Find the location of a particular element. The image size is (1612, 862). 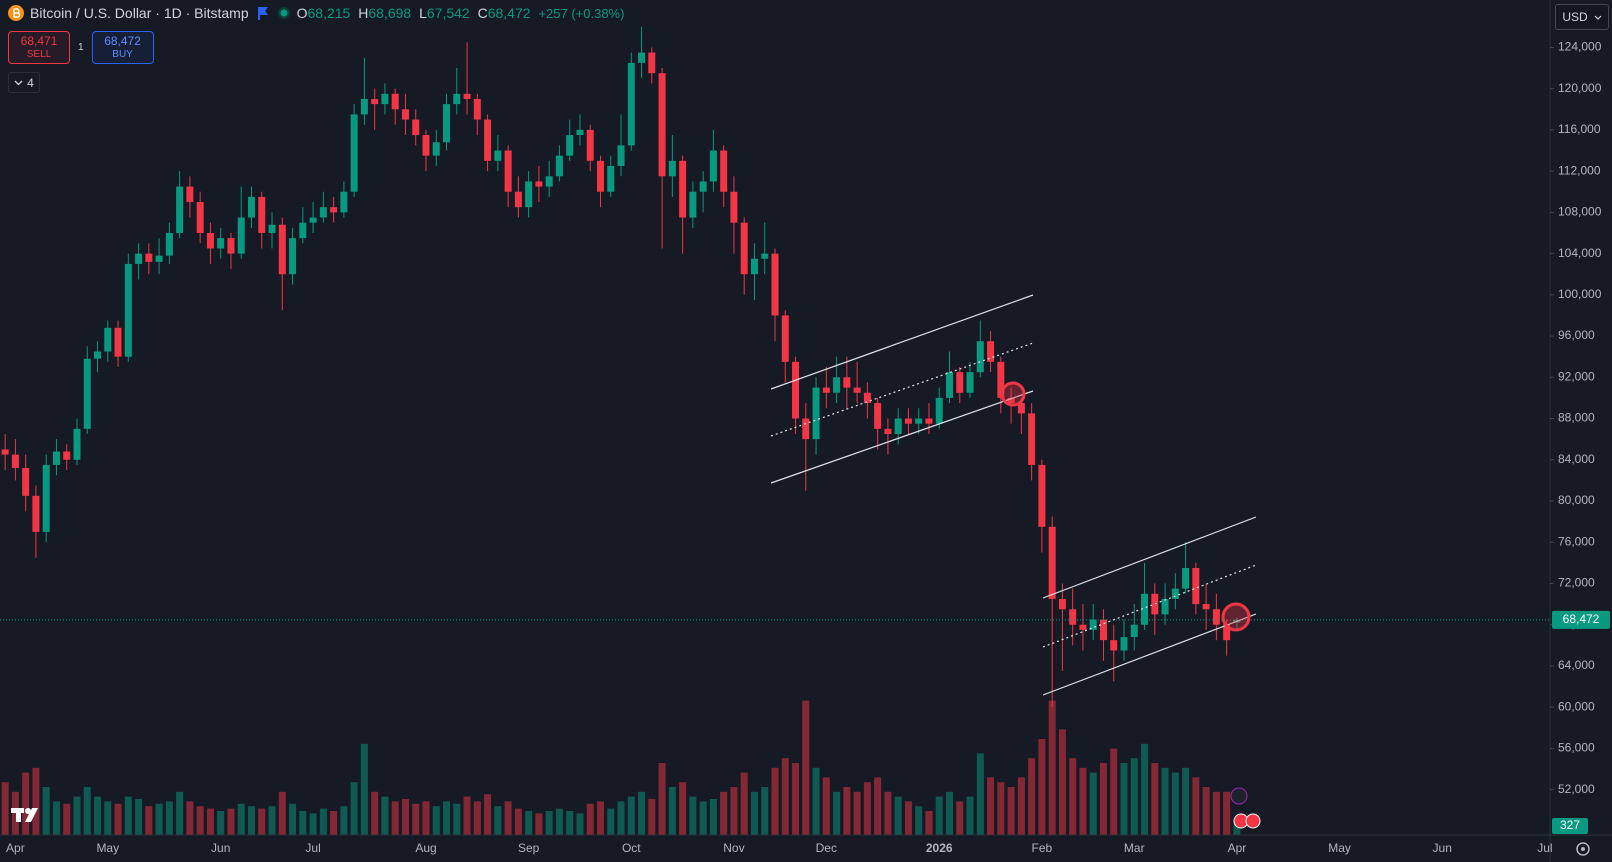

ohlc-value: 68,472 is located at coordinates (509, 13).